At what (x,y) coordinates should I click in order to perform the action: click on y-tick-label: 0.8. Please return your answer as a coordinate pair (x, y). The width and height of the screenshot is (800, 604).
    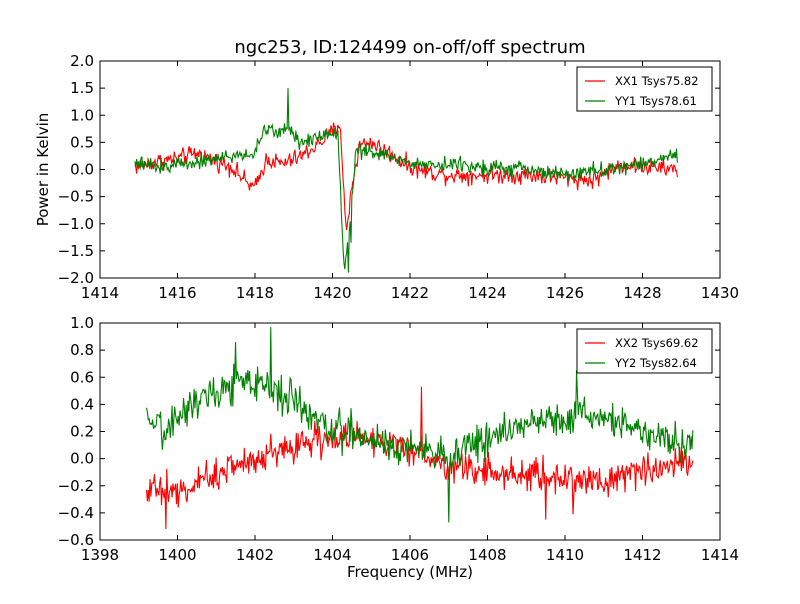
    Looking at the image, I should click on (82, 350).